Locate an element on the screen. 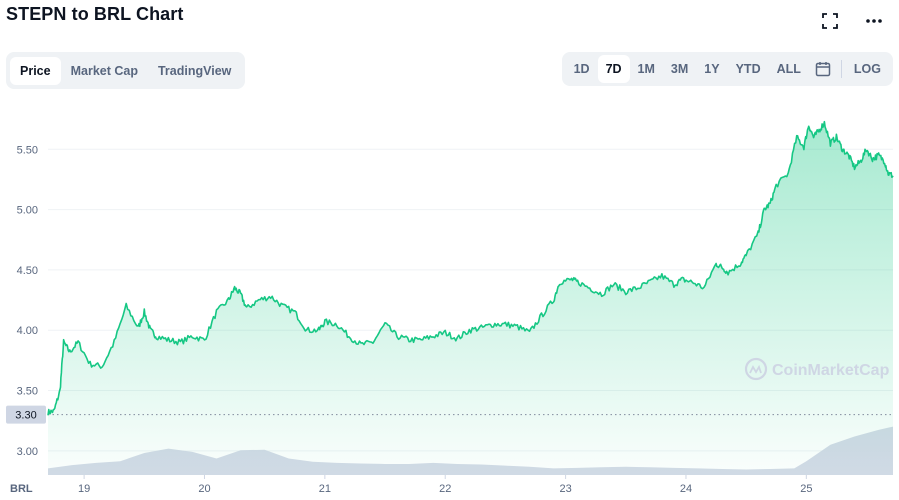  time-range-selector: 1D 7D 1M 3M 1Y YTD ALL LOG is located at coordinates (727, 69).